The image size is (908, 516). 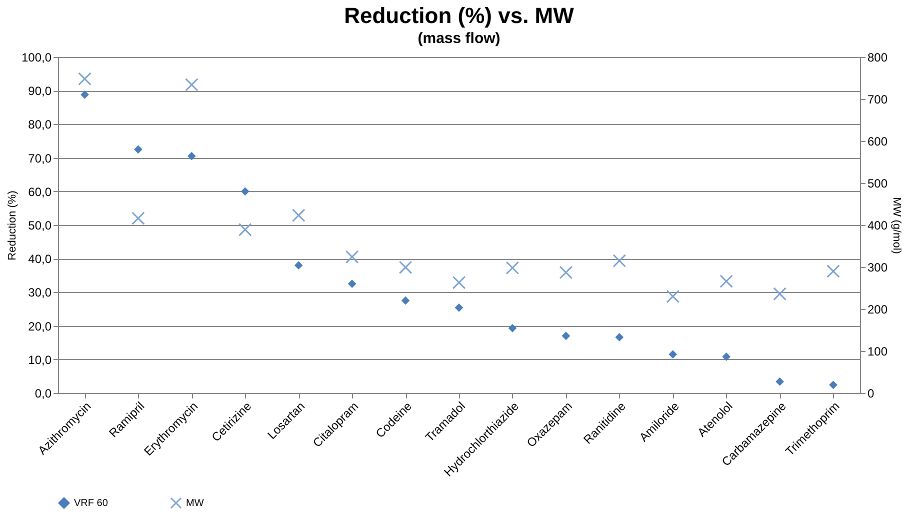 What do you see at coordinates (43, 393) in the screenshot?
I see `y-tick-label: 0,0` at bounding box center [43, 393].